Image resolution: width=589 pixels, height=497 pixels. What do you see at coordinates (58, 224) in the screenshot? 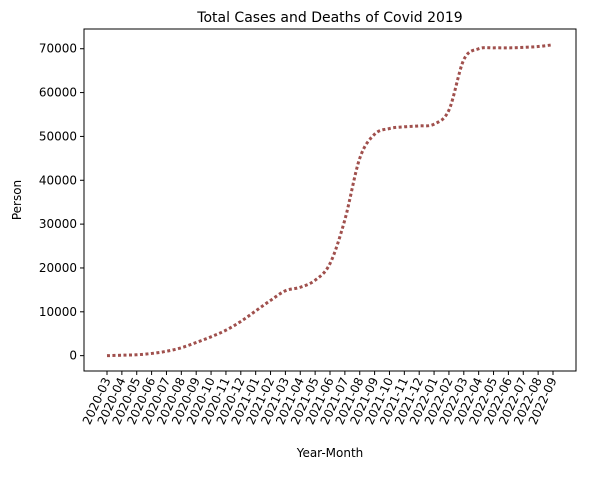
I see `y-tick-label: 30000` at bounding box center [58, 224].